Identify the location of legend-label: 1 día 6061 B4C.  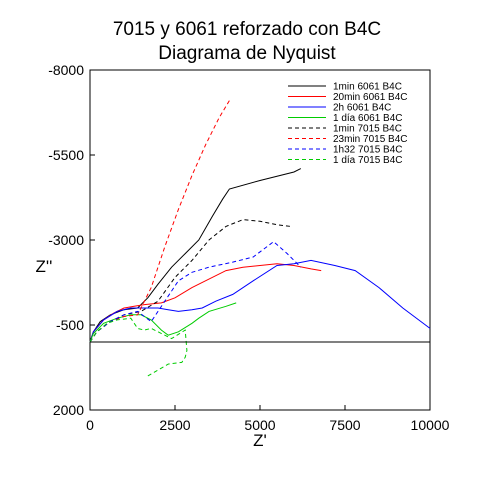
(368, 118).